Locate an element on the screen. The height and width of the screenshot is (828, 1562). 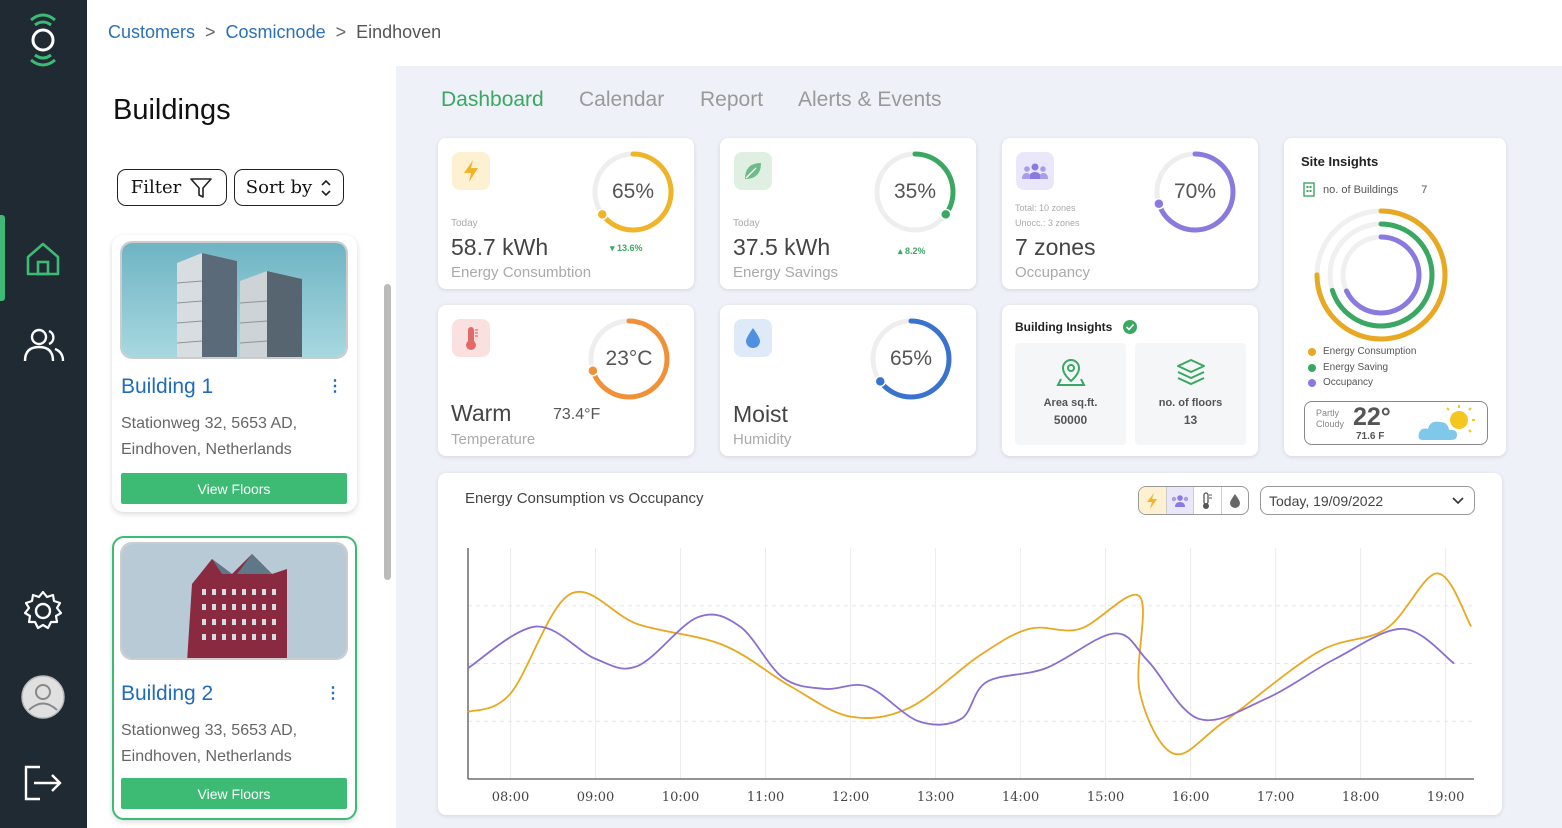
date-select: Today, 19/09/2022 is located at coordinates (1367, 500).